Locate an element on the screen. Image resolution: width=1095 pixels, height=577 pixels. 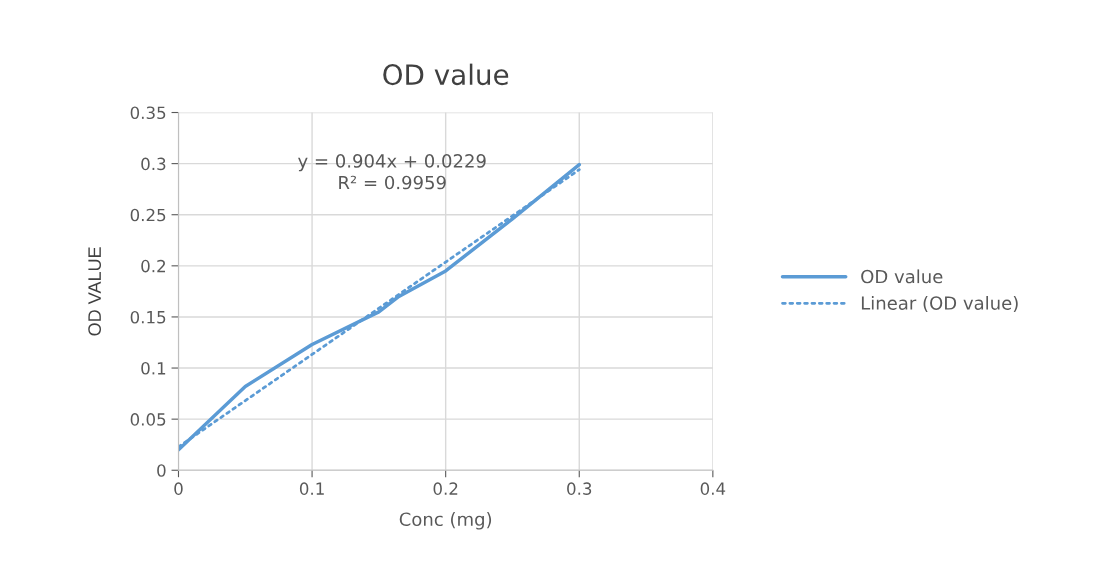
y-tick-label: 0.15 is located at coordinates (148, 317).